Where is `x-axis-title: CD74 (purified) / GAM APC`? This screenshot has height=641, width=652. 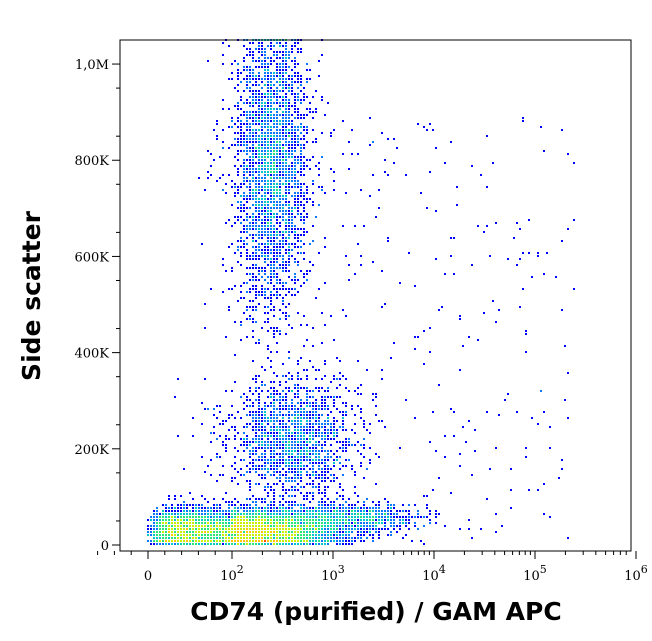 x-axis-title: CD74 (purified) / GAM APC is located at coordinates (375, 611).